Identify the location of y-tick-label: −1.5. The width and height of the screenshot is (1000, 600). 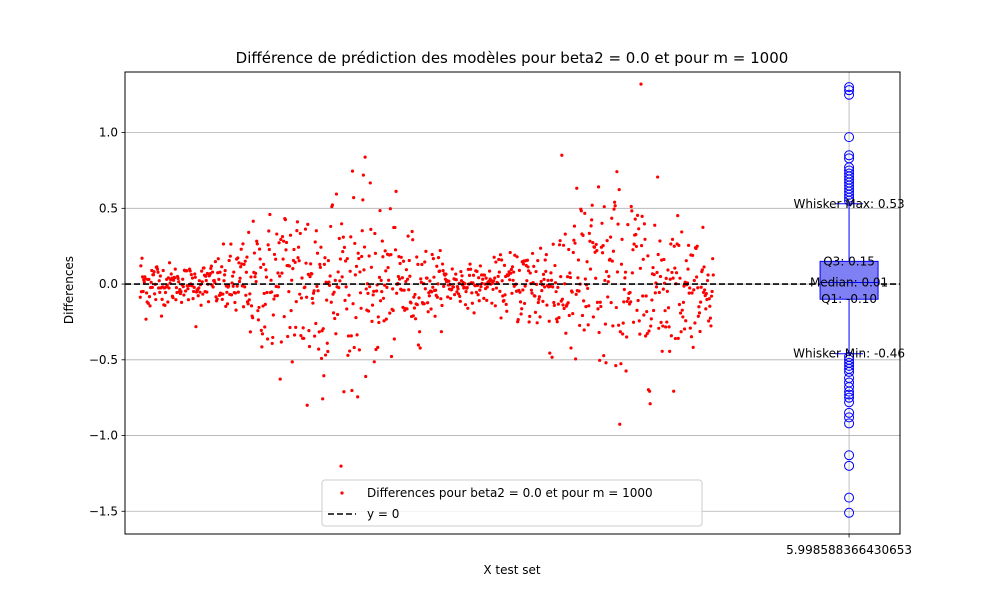
(103, 511).